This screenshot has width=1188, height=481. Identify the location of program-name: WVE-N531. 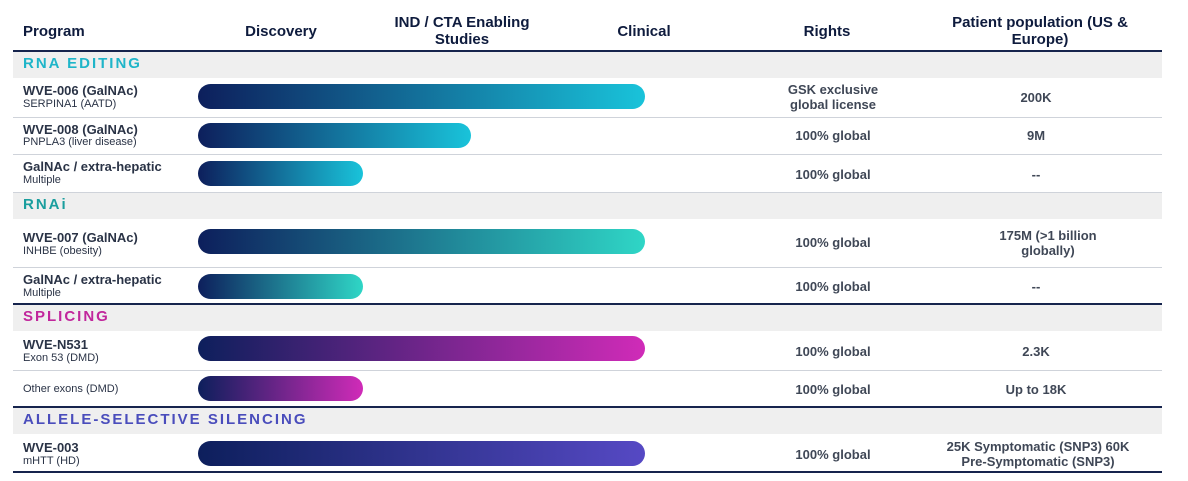
(56, 344).